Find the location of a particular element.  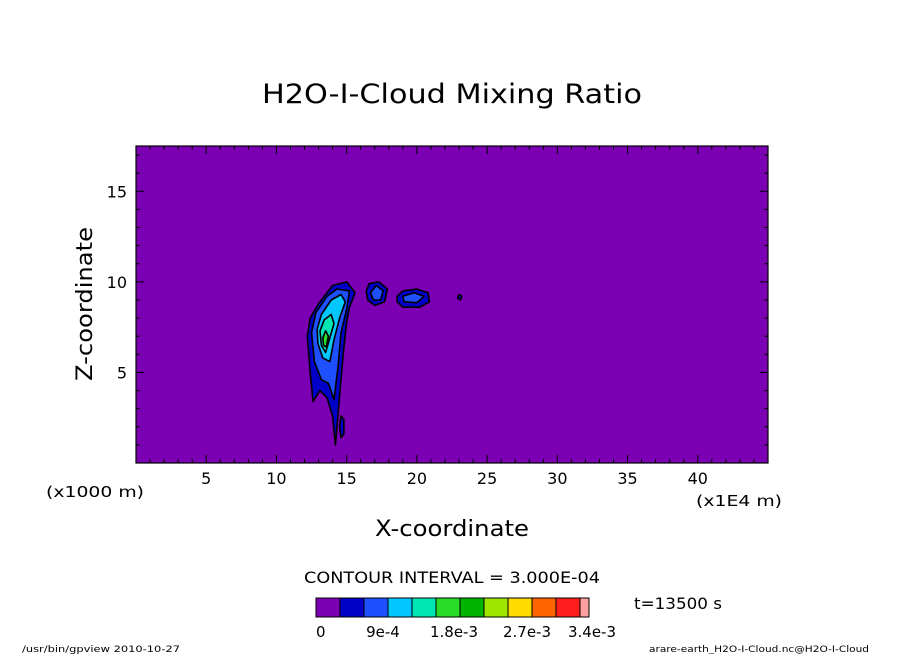

y-tick-label: 10 is located at coordinates (117, 282).